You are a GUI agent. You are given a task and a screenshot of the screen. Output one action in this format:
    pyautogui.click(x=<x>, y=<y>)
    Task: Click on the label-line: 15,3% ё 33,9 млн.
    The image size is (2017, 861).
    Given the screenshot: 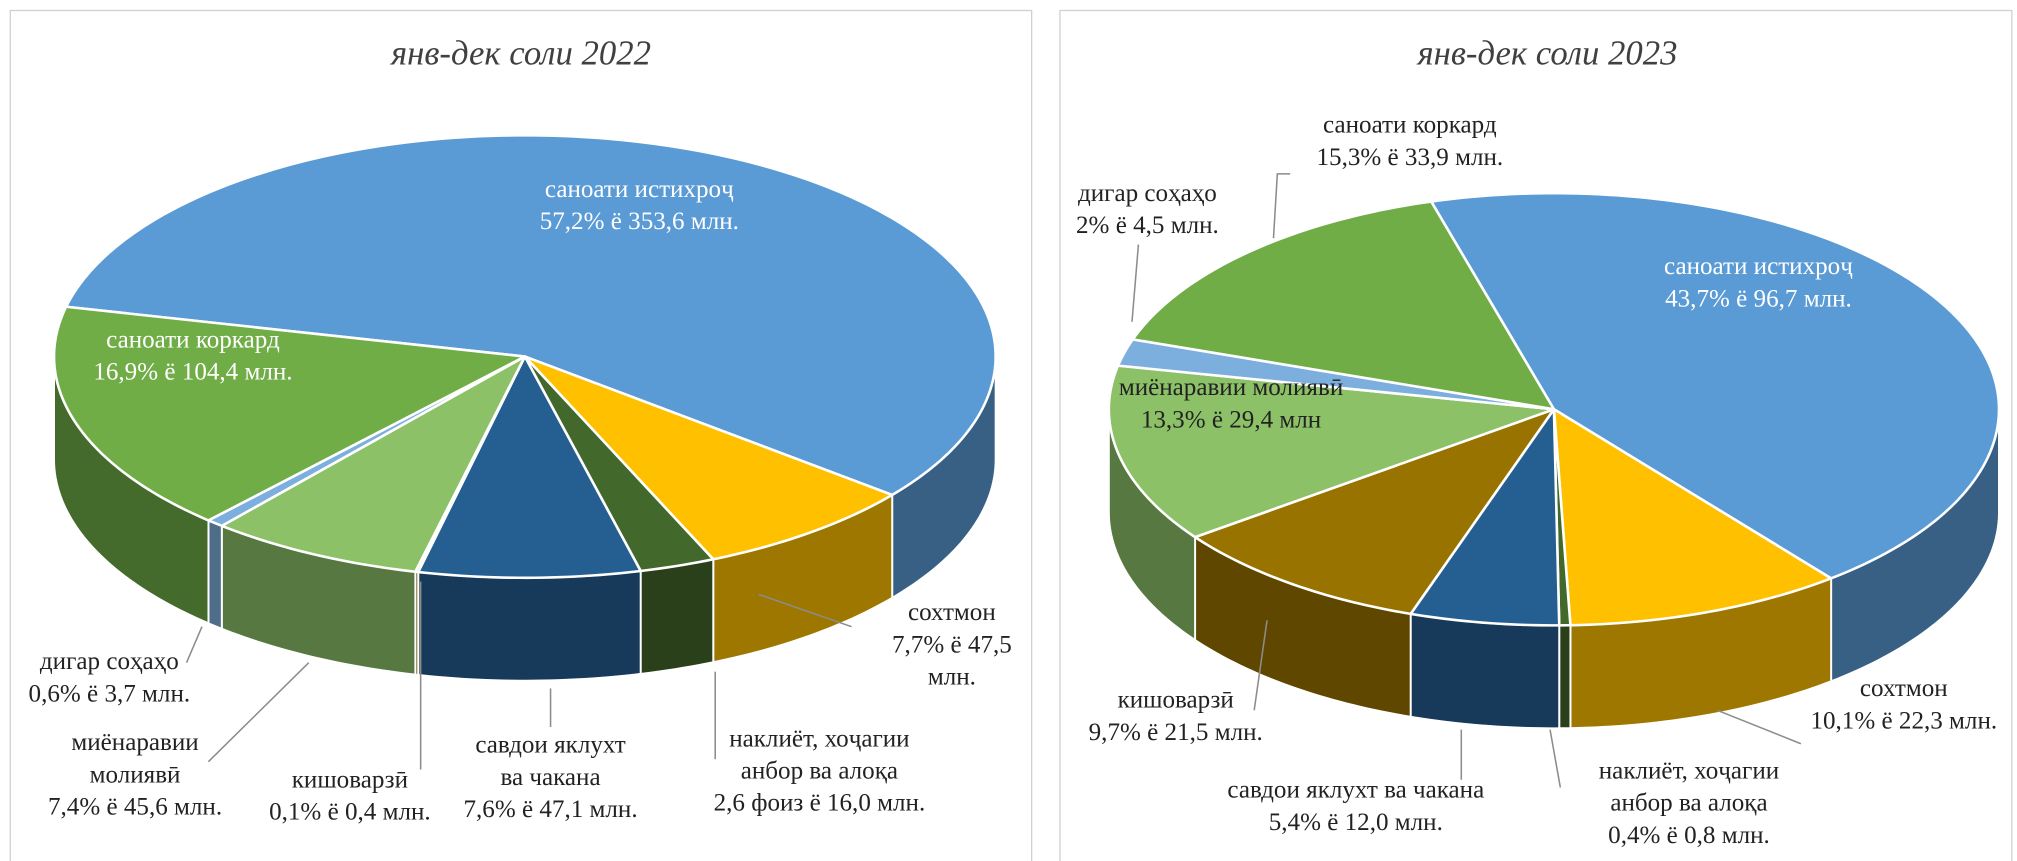 What is the action you would take?
    pyautogui.click(x=1409, y=157)
    